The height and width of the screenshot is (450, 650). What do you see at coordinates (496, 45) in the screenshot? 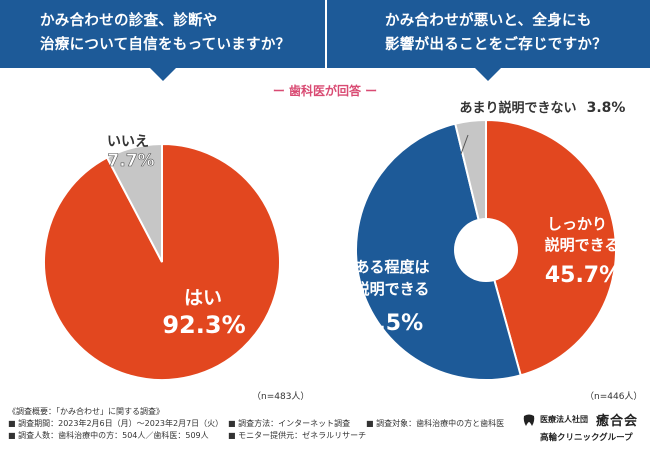
I see `right-question-line2: 影響が出ることをご存じですか？` at bounding box center [496, 45].